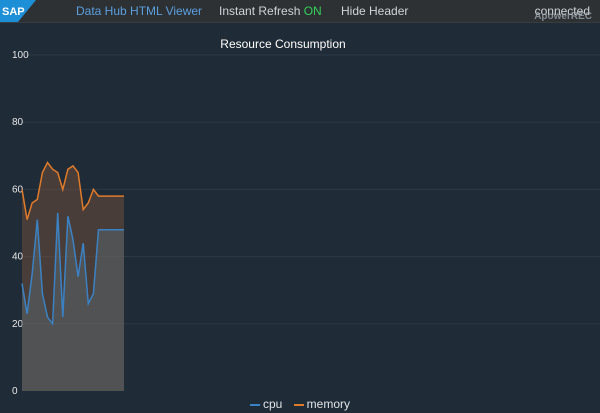  Describe the element at coordinates (20, 55) in the screenshot. I see `y-tick-label: 100` at that location.